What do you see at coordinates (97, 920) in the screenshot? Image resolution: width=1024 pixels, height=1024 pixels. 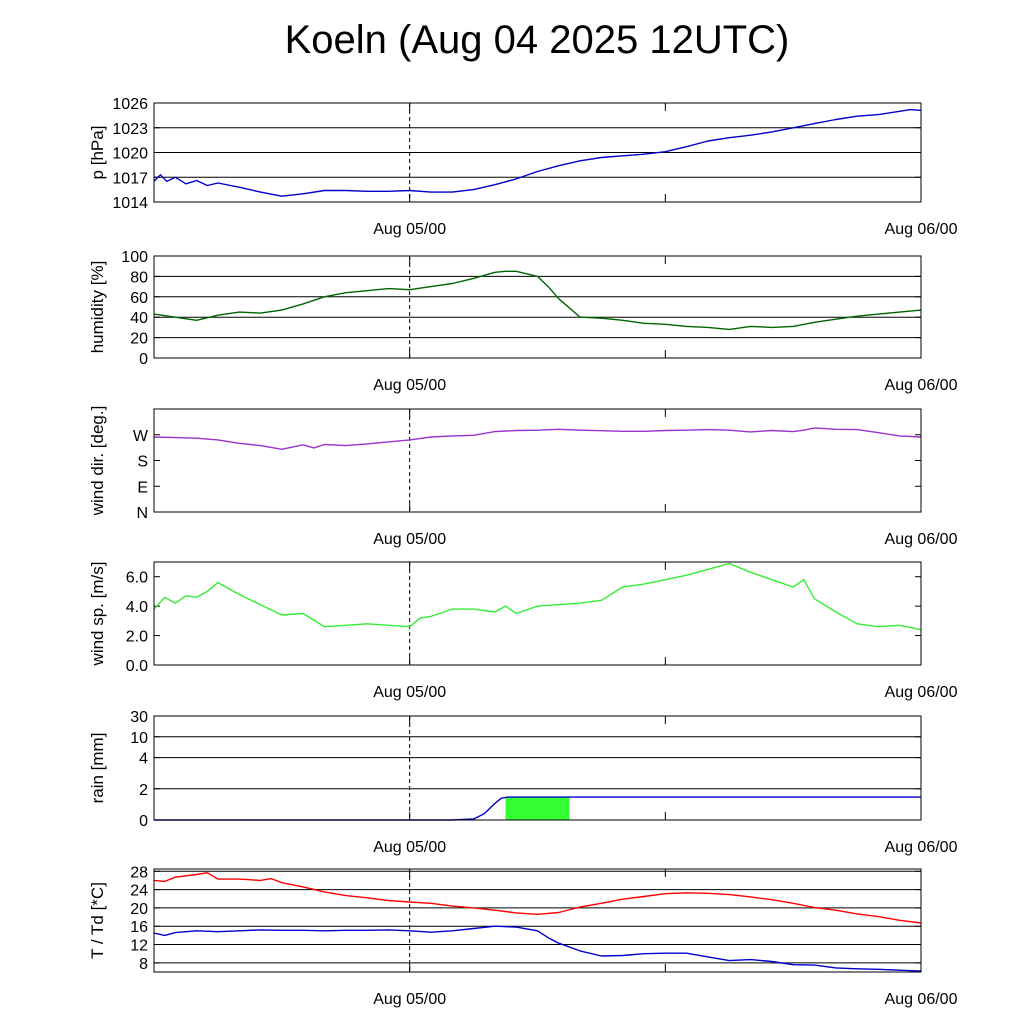 I see `temperature_dewpoint-ylabel: T / Td [*C]` at bounding box center [97, 920].